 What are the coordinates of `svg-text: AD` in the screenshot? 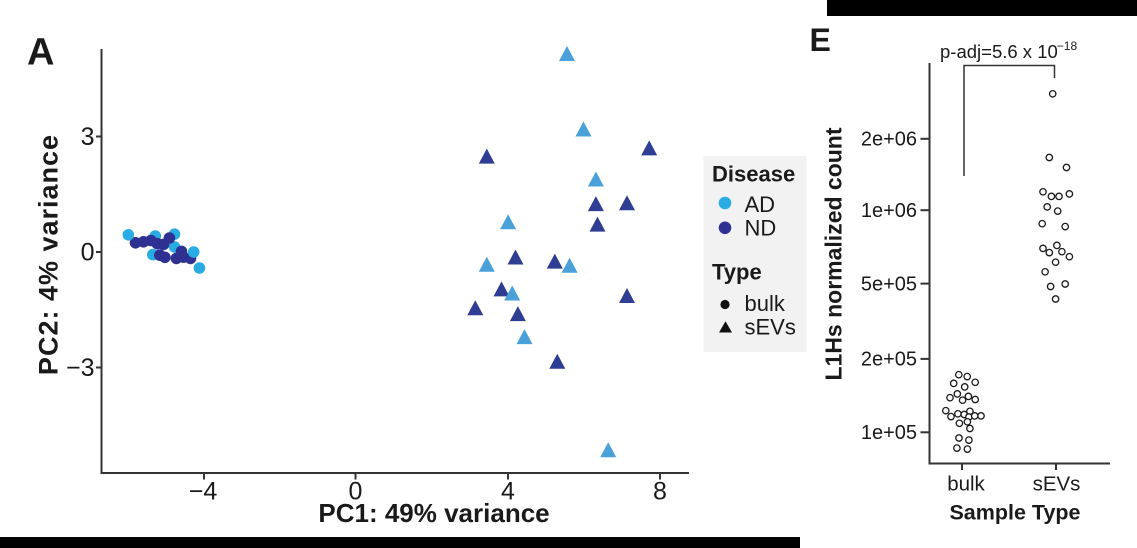 It's located at (760, 204).